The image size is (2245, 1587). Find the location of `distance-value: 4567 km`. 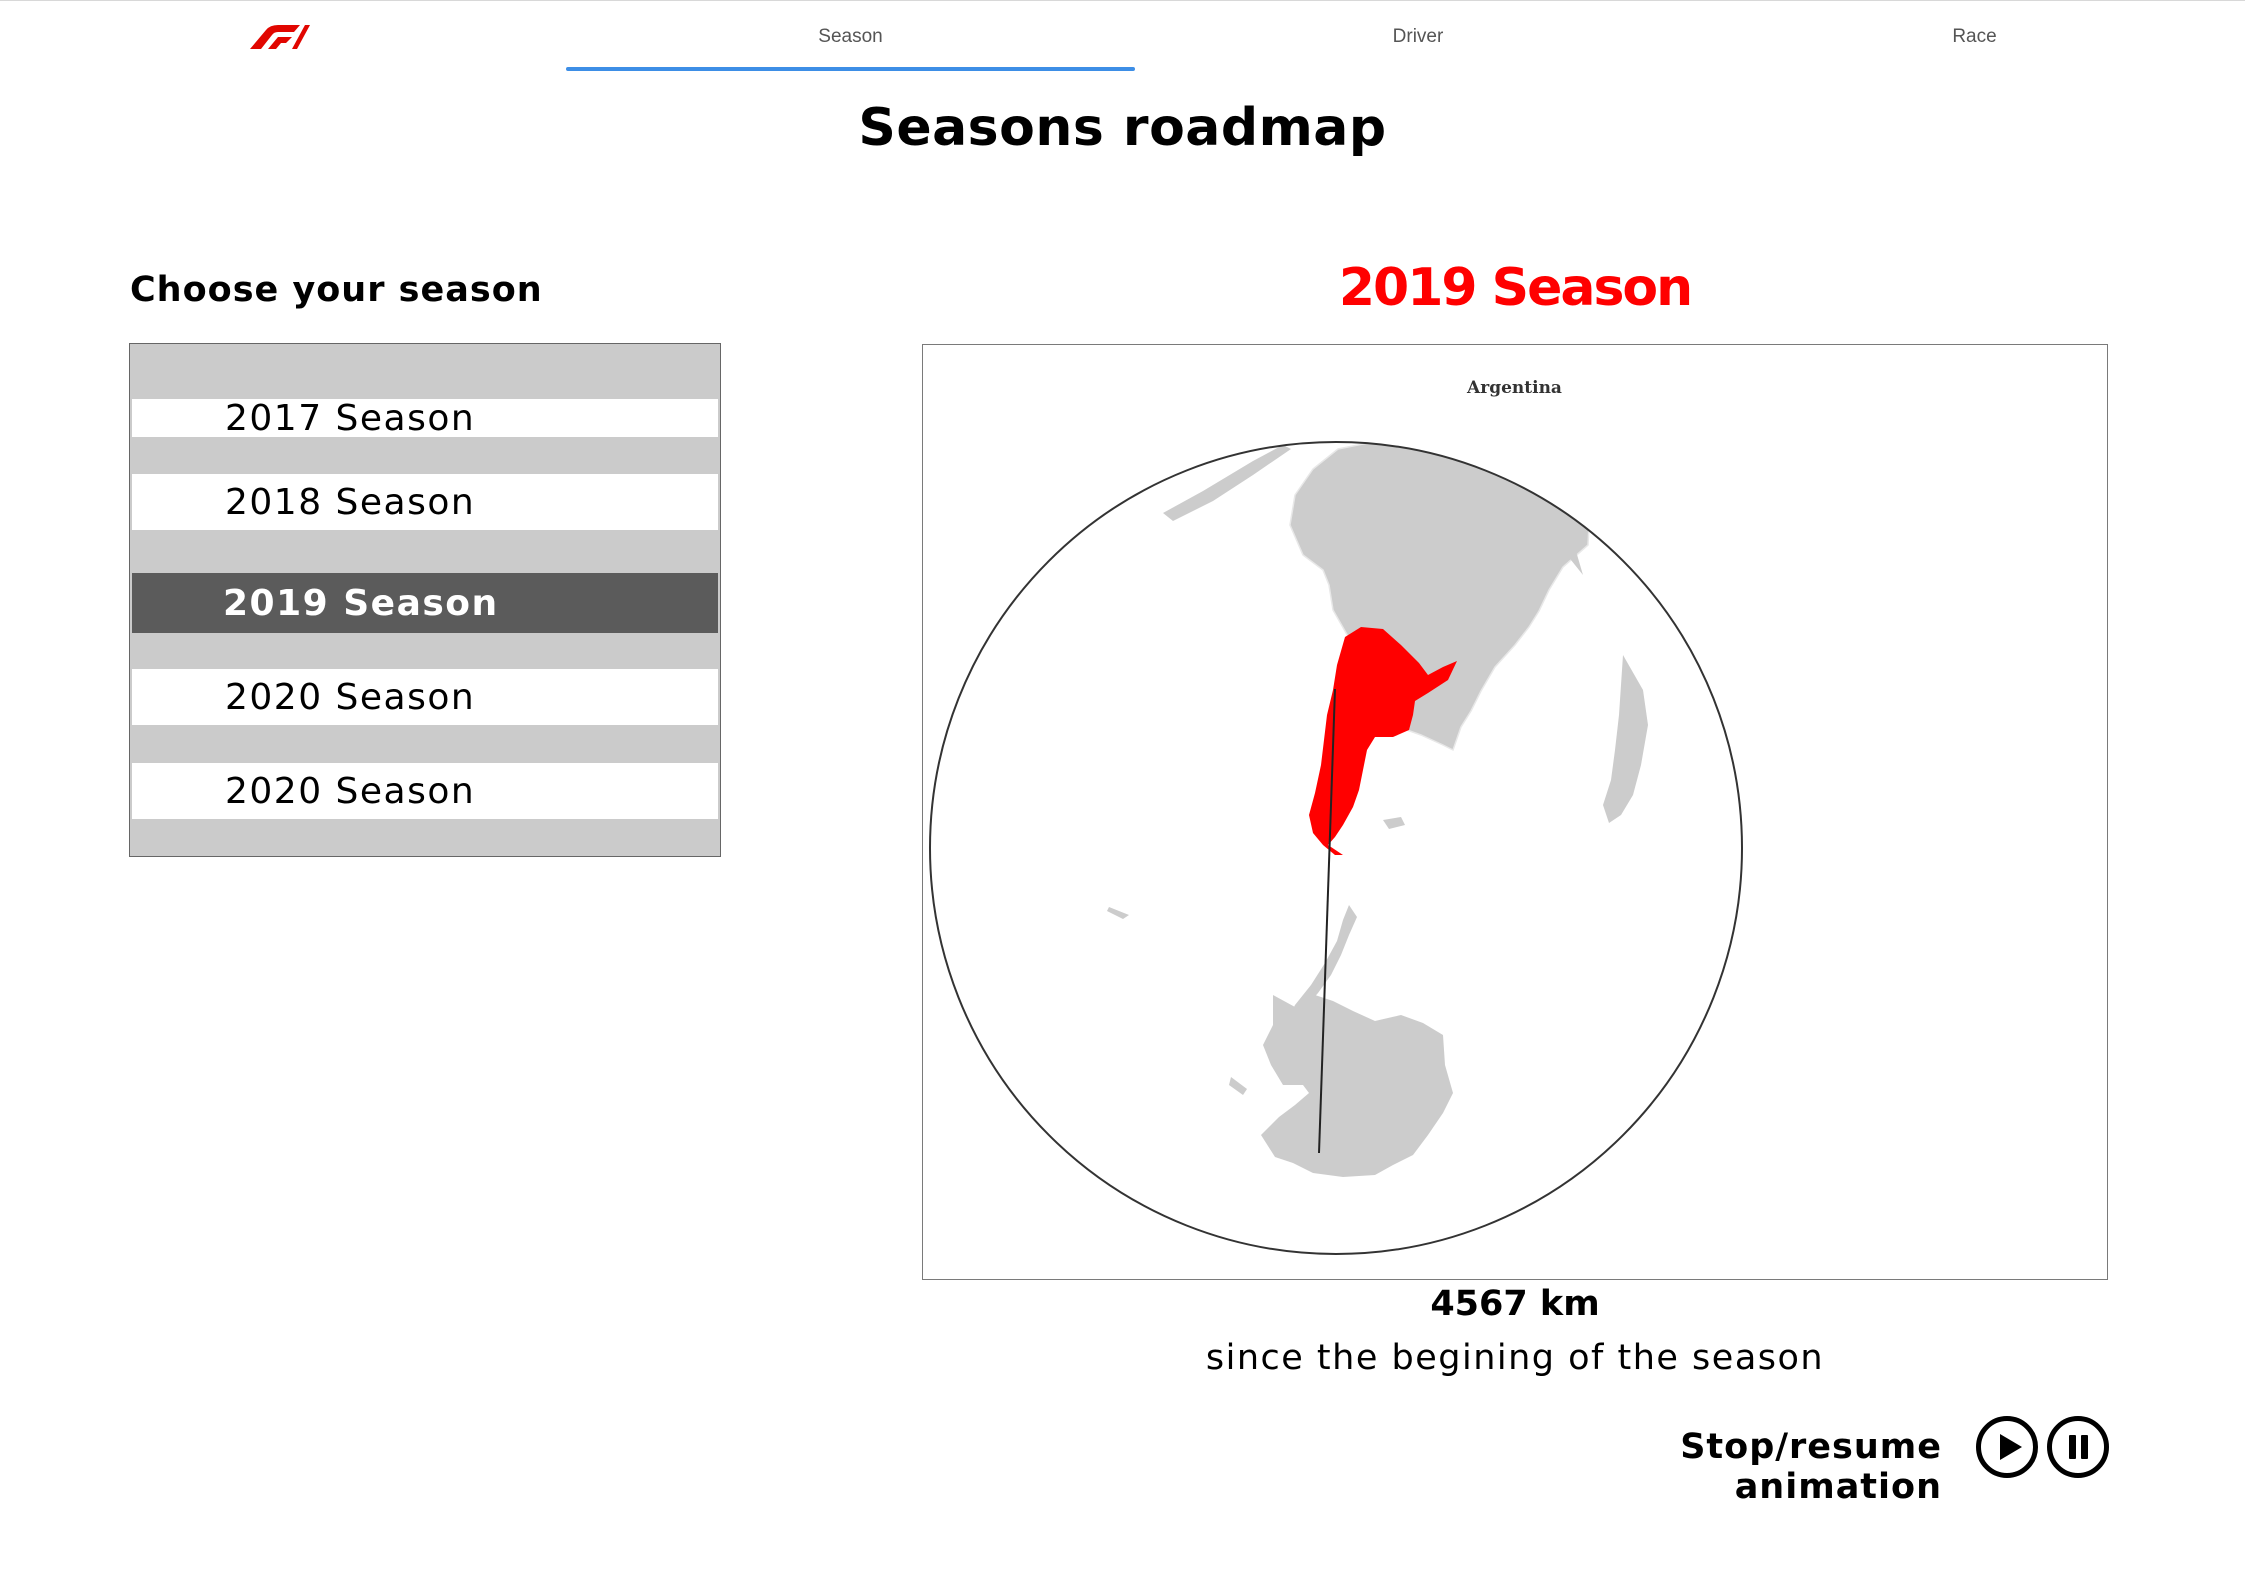

distance-value: 4567 km is located at coordinates (1515, 1304).